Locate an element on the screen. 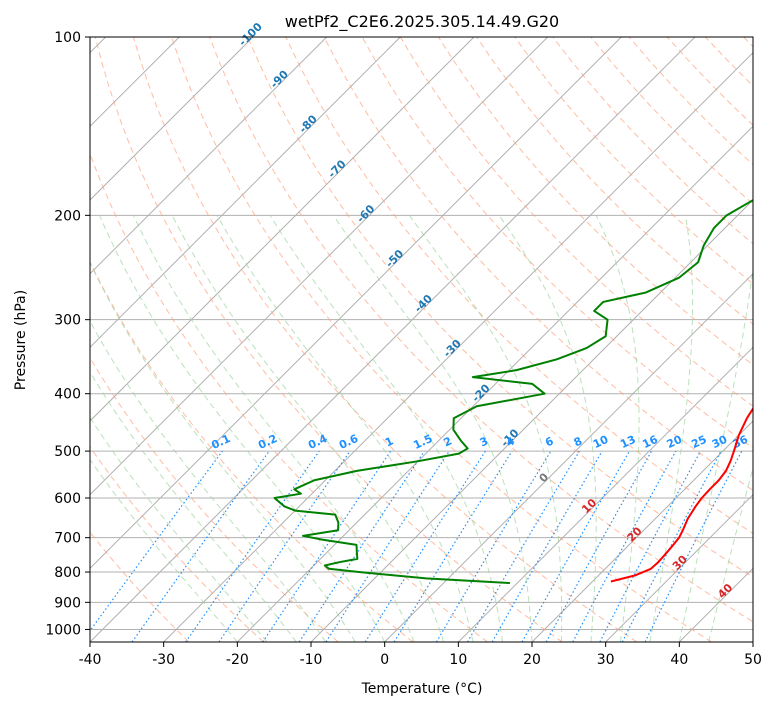 This screenshot has width=775, height=708. isotherm-label: -50 is located at coordinates (394, 258).